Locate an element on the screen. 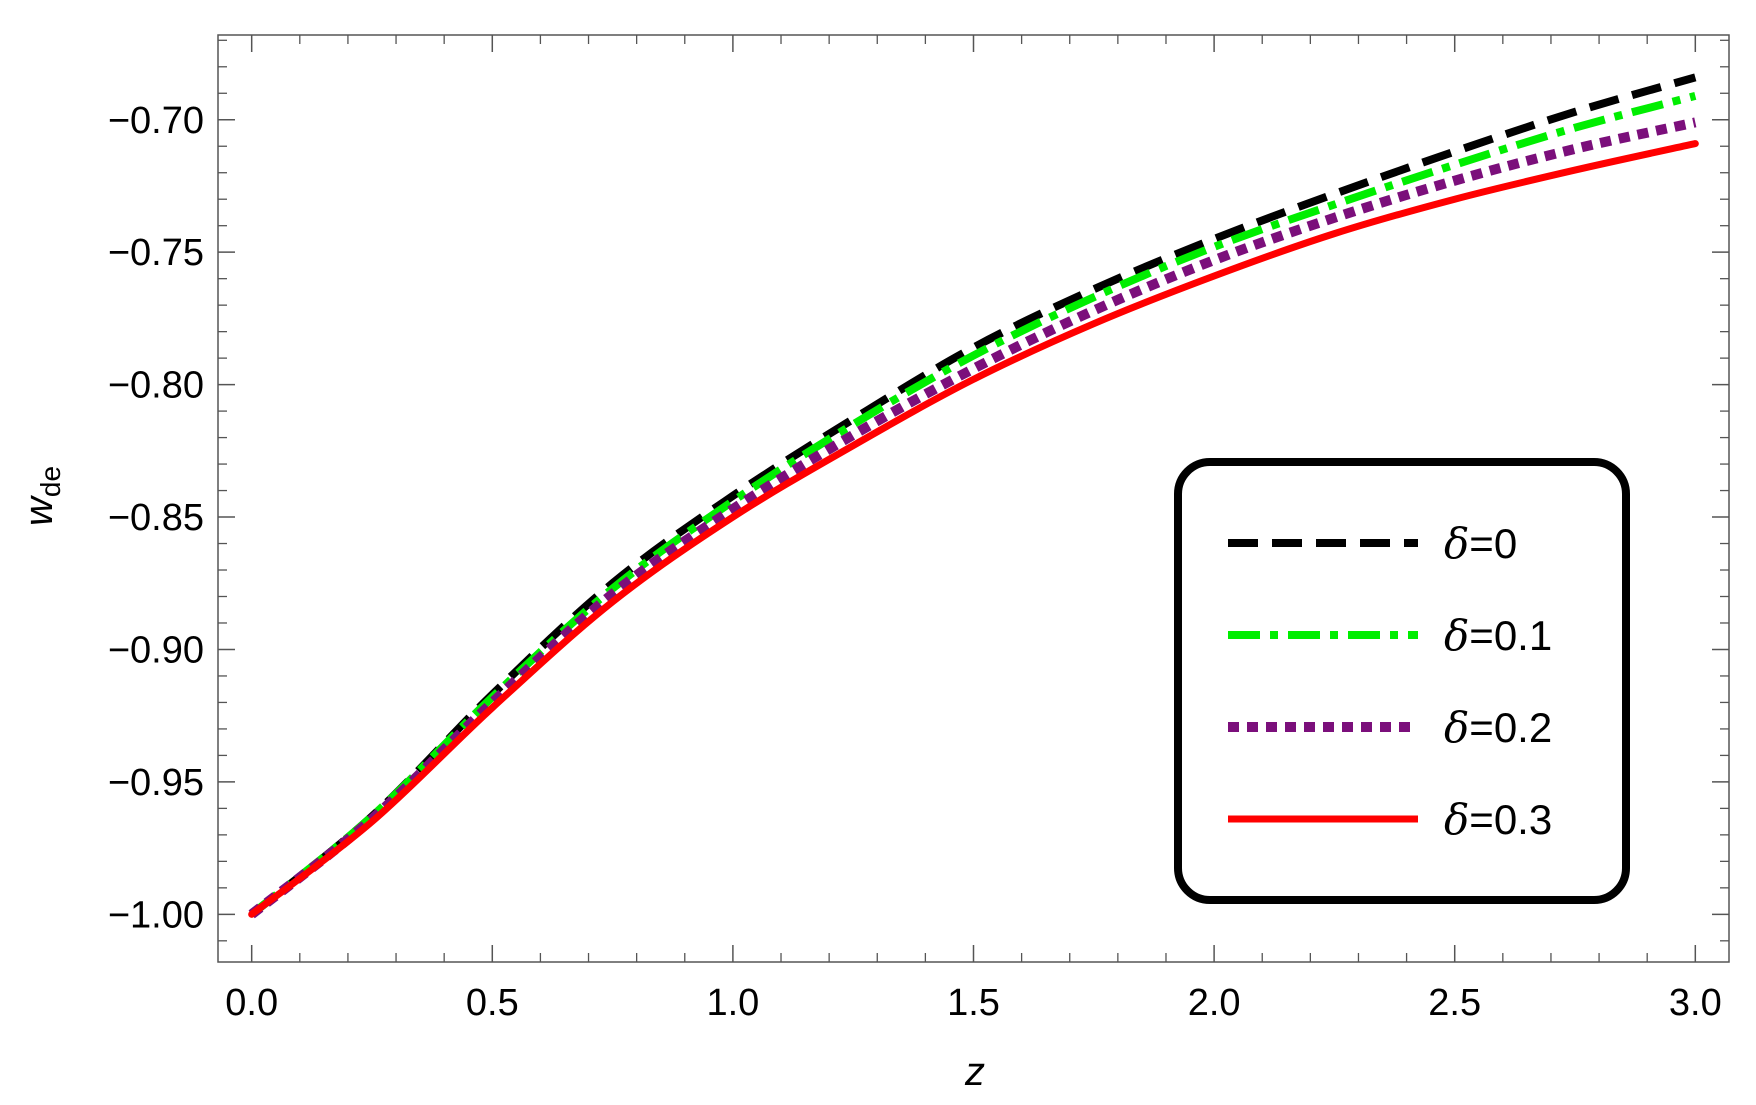 The image size is (1756, 1105). legend: δ=0δ=0.1δ=0.2δ=0.3 is located at coordinates (1402, 681).